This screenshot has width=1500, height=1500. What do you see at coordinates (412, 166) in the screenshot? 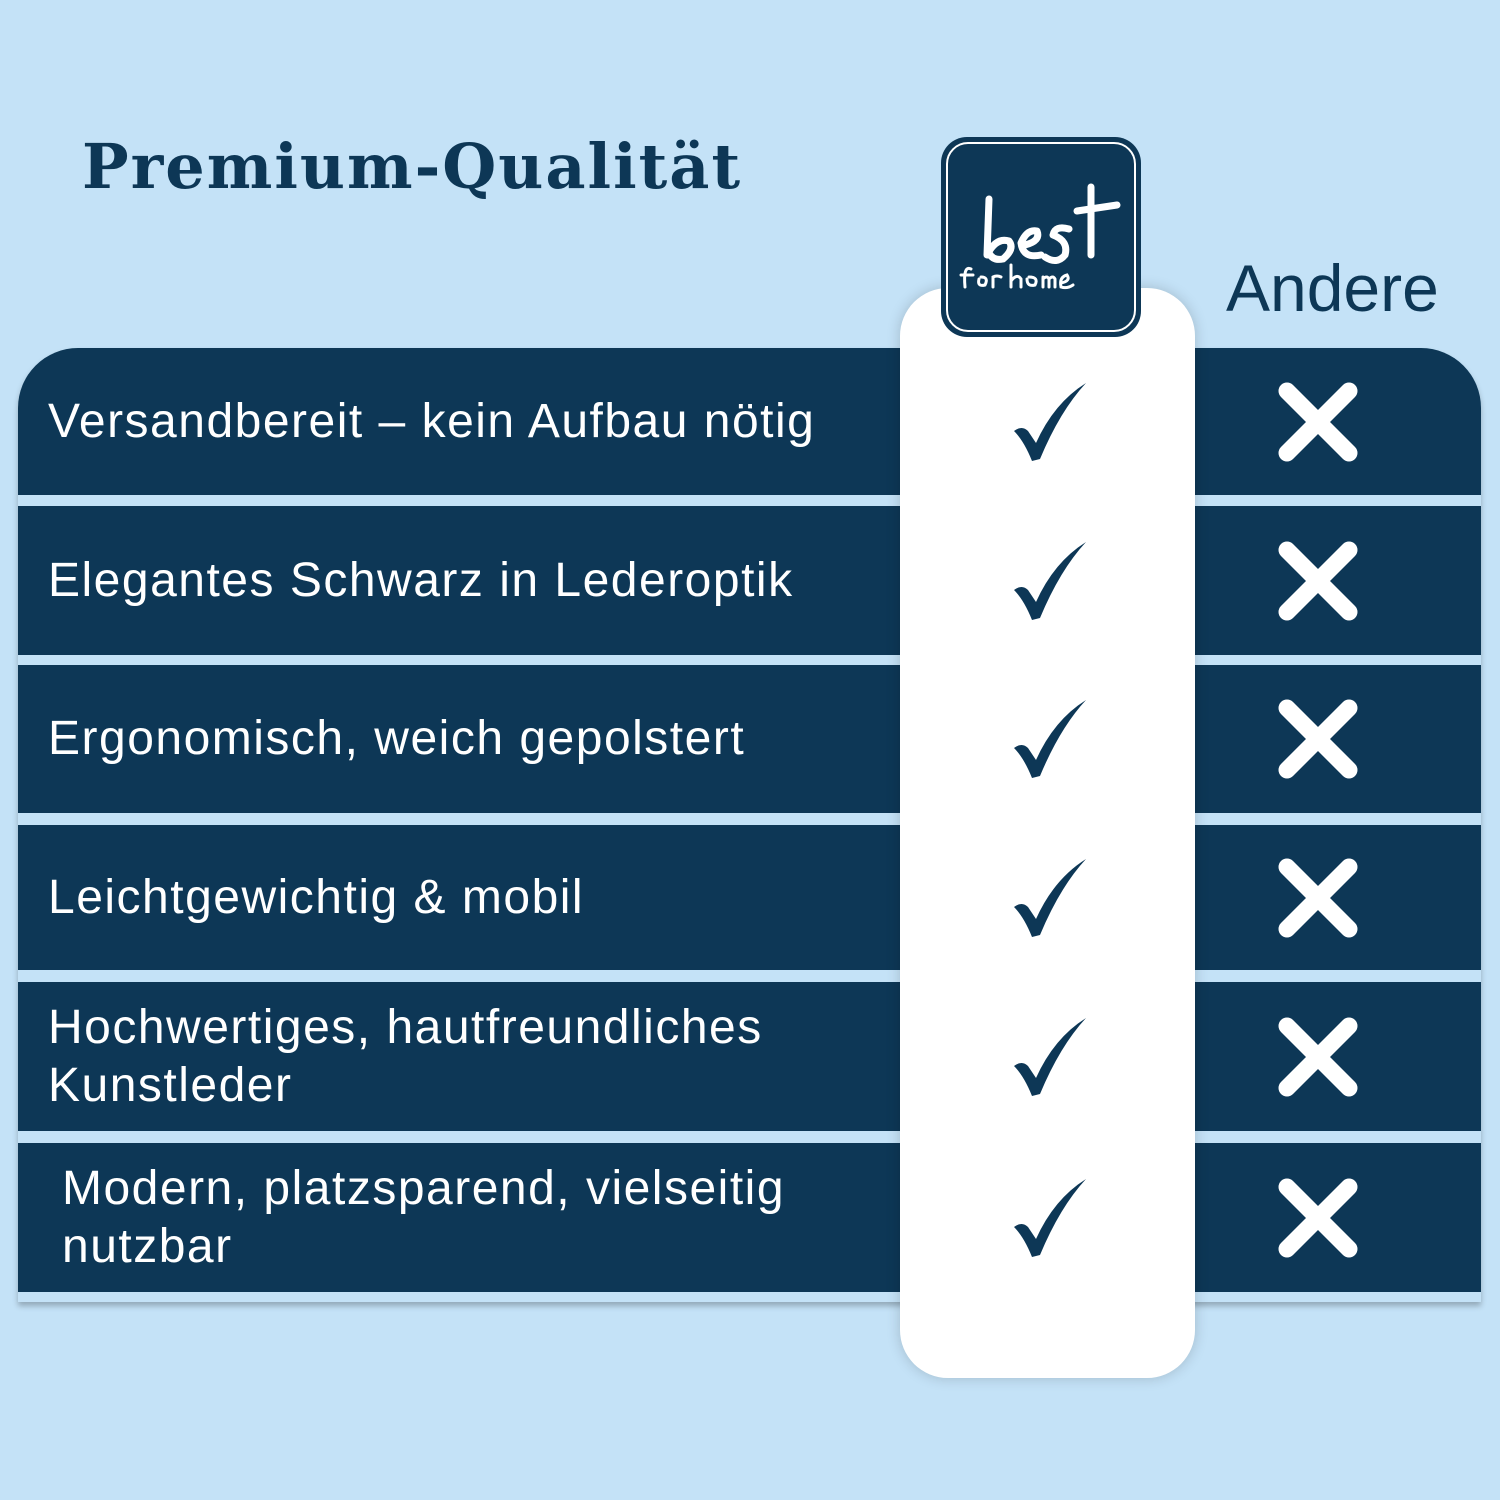
I see `page-title: Premium-Qualität` at bounding box center [412, 166].